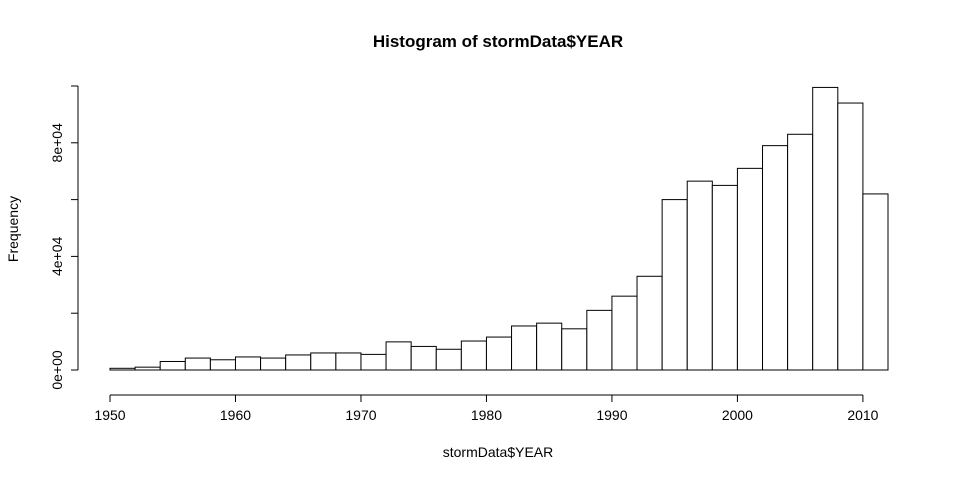 This screenshot has height=480, width=960. What do you see at coordinates (197, 364) in the screenshot?
I see `histogram-bar-1956` at bounding box center [197, 364].